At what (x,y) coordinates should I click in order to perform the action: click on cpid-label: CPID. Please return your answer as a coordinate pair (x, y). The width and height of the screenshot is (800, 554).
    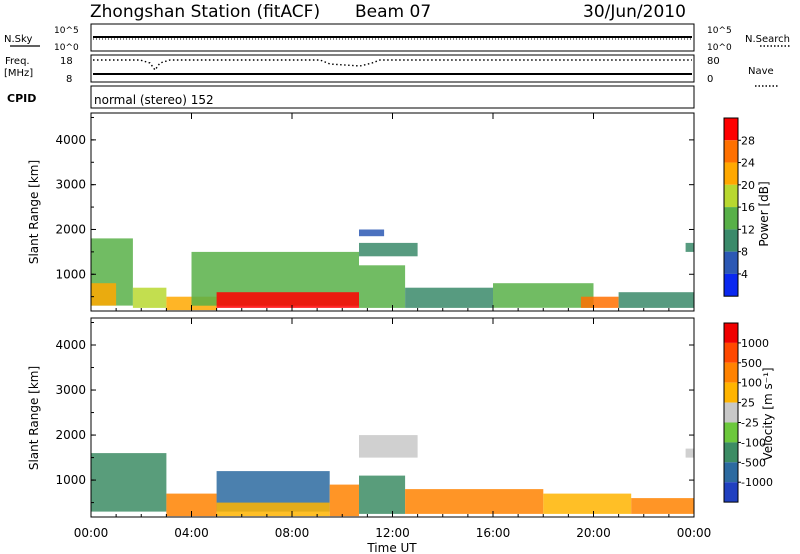
    Looking at the image, I should click on (21, 98).